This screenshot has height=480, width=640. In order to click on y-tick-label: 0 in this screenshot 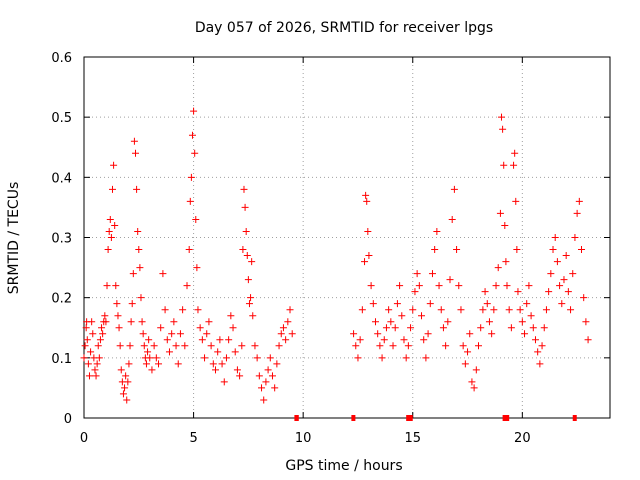, I will do `click(68, 419)`.